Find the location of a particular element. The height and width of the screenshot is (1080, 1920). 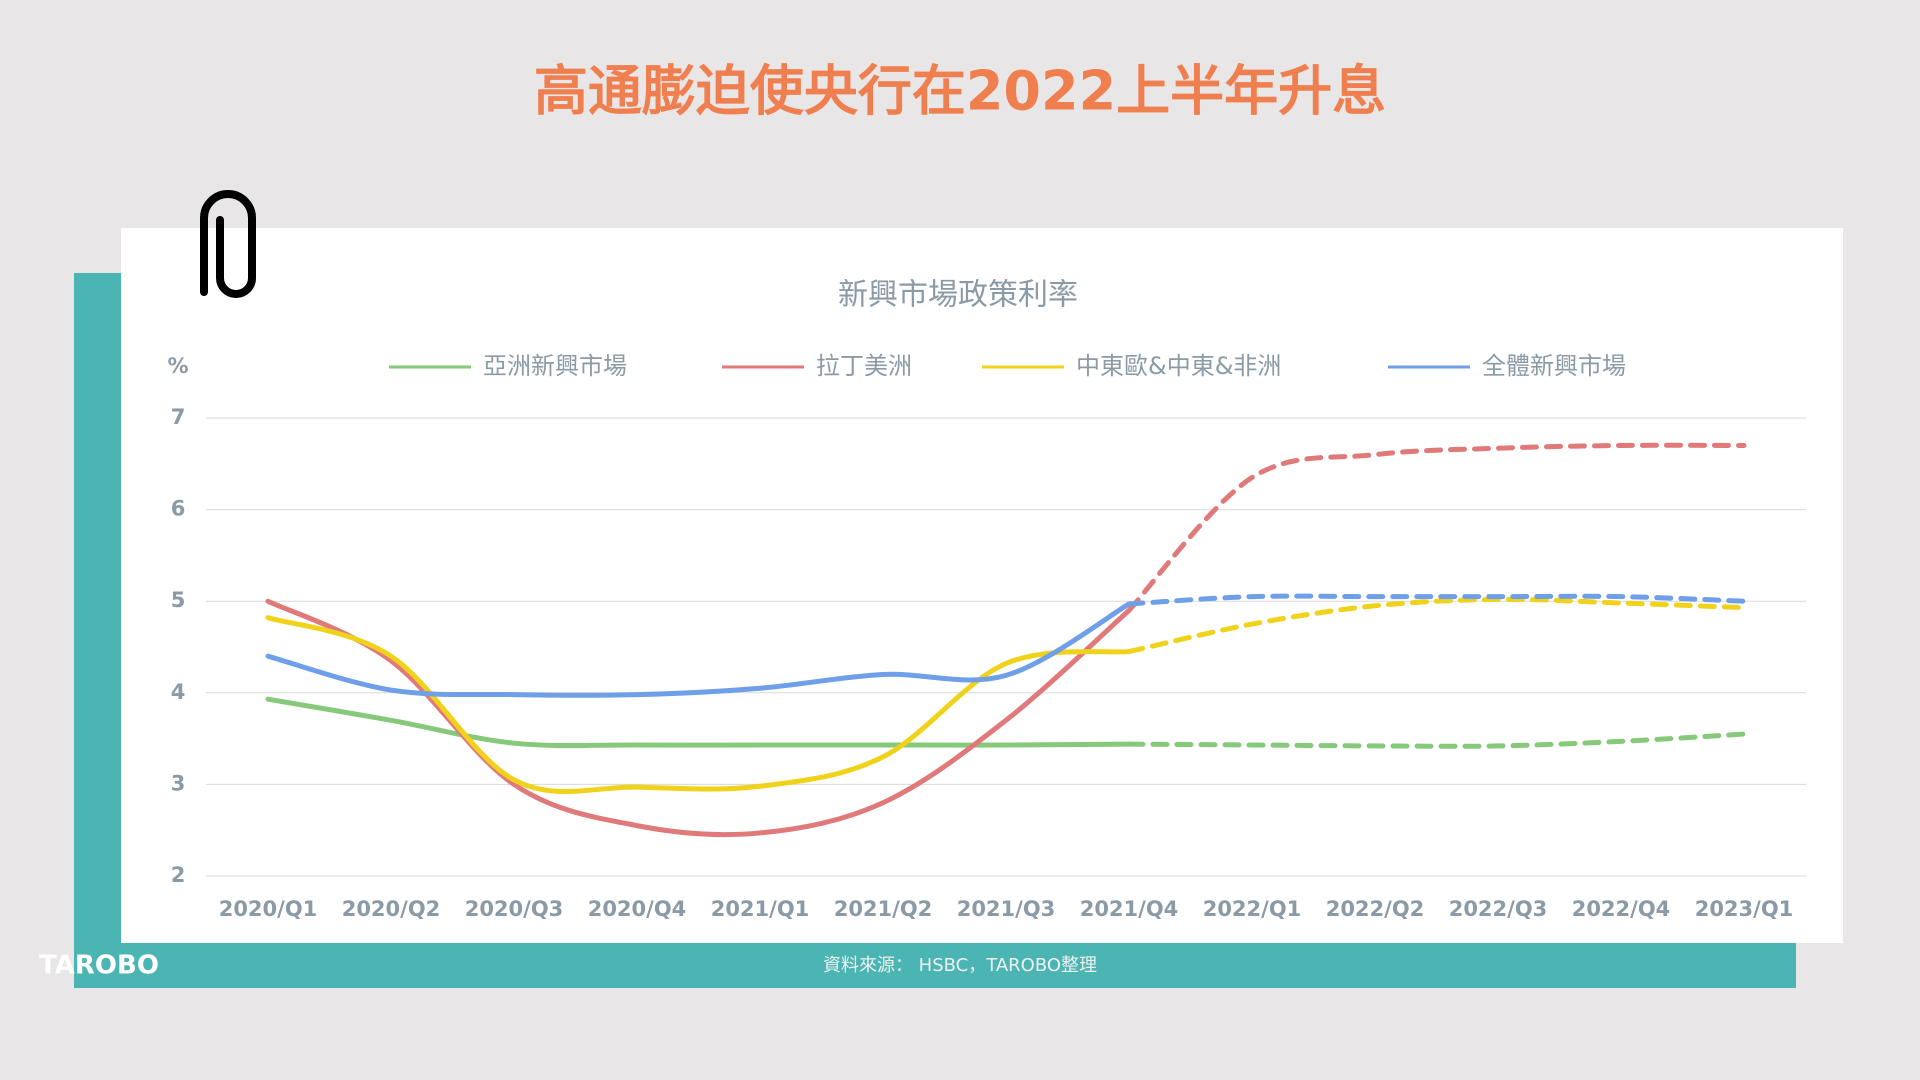

paperclip-icon is located at coordinates (228, 244).